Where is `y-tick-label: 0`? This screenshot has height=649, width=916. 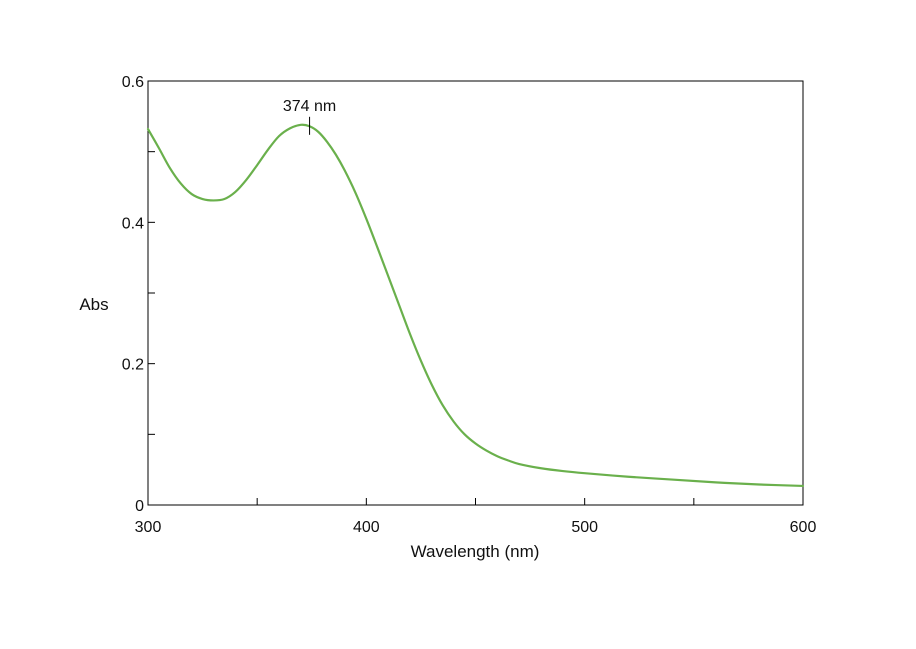
y-tick-label: 0 is located at coordinates (139, 506).